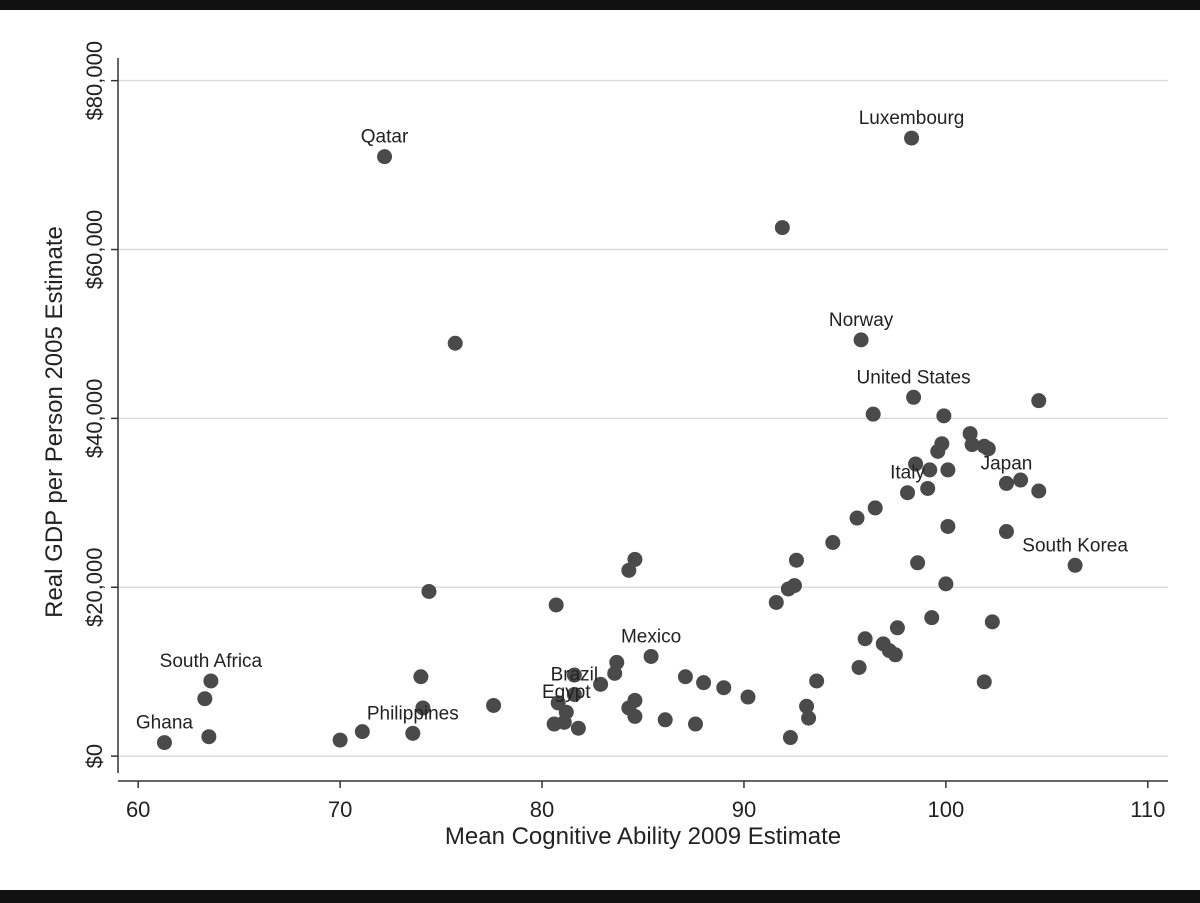 Image resolution: width=1200 pixels, height=903 pixels. What do you see at coordinates (1007, 463) in the screenshot?
I see `point-label: Japan` at bounding box center [1007, 463].